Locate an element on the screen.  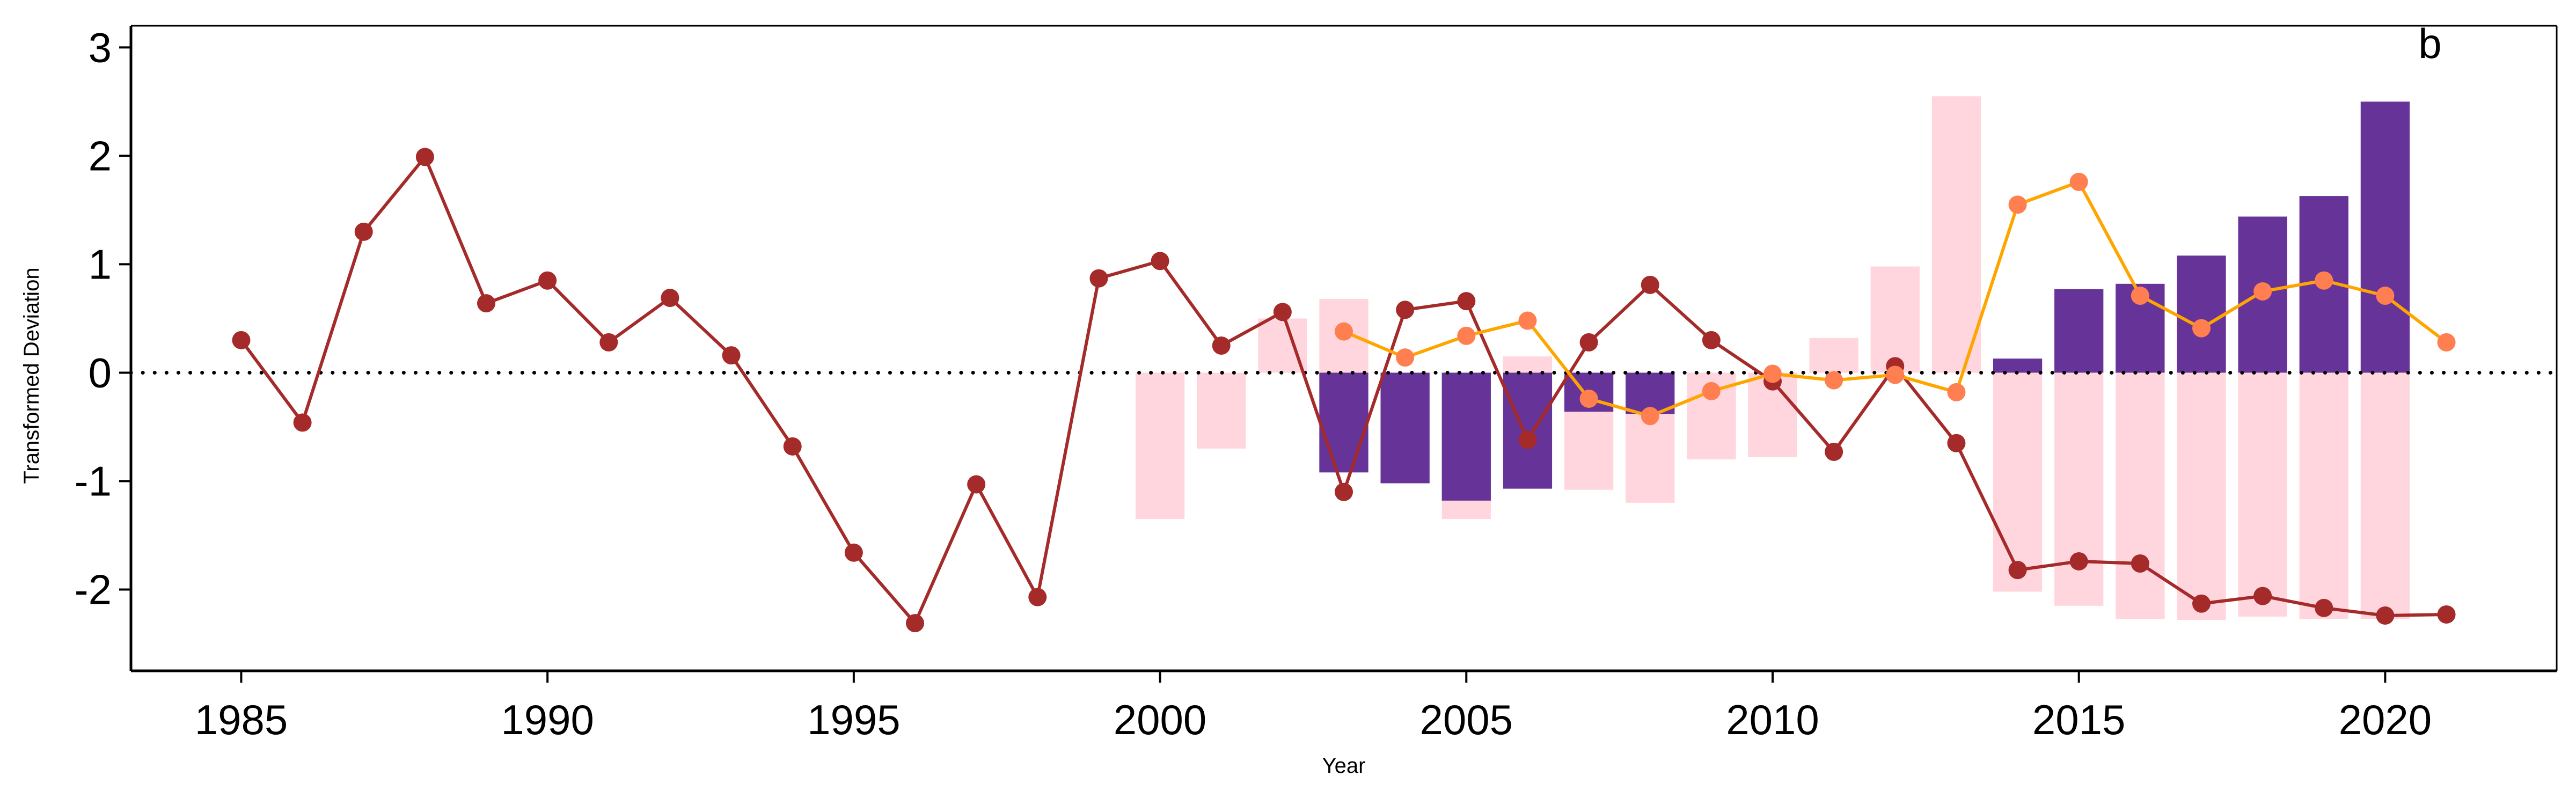
point-s0-2000 is located at coordinates (1160, 261).